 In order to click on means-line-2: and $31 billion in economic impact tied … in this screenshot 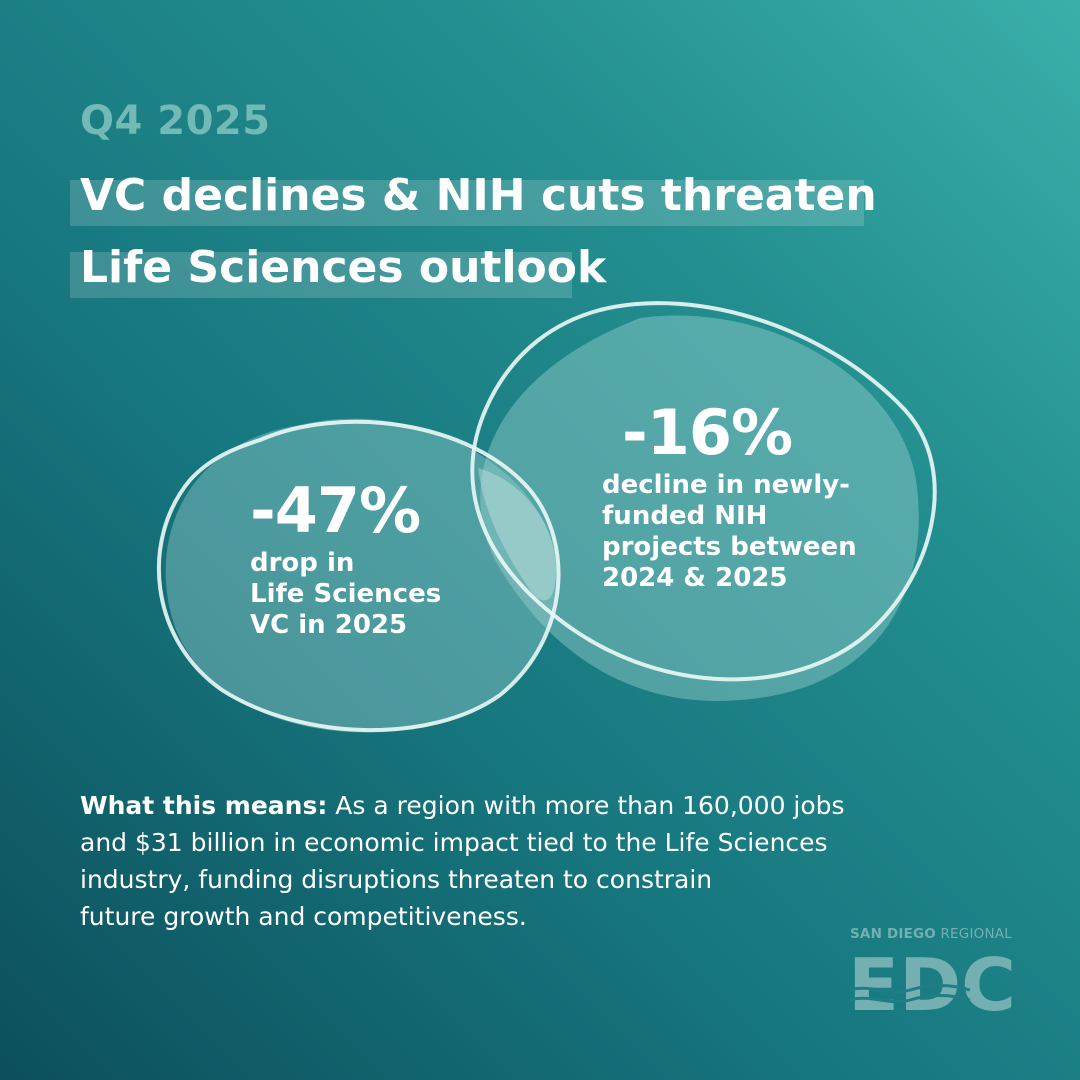, I will do `click(454, 842)`.